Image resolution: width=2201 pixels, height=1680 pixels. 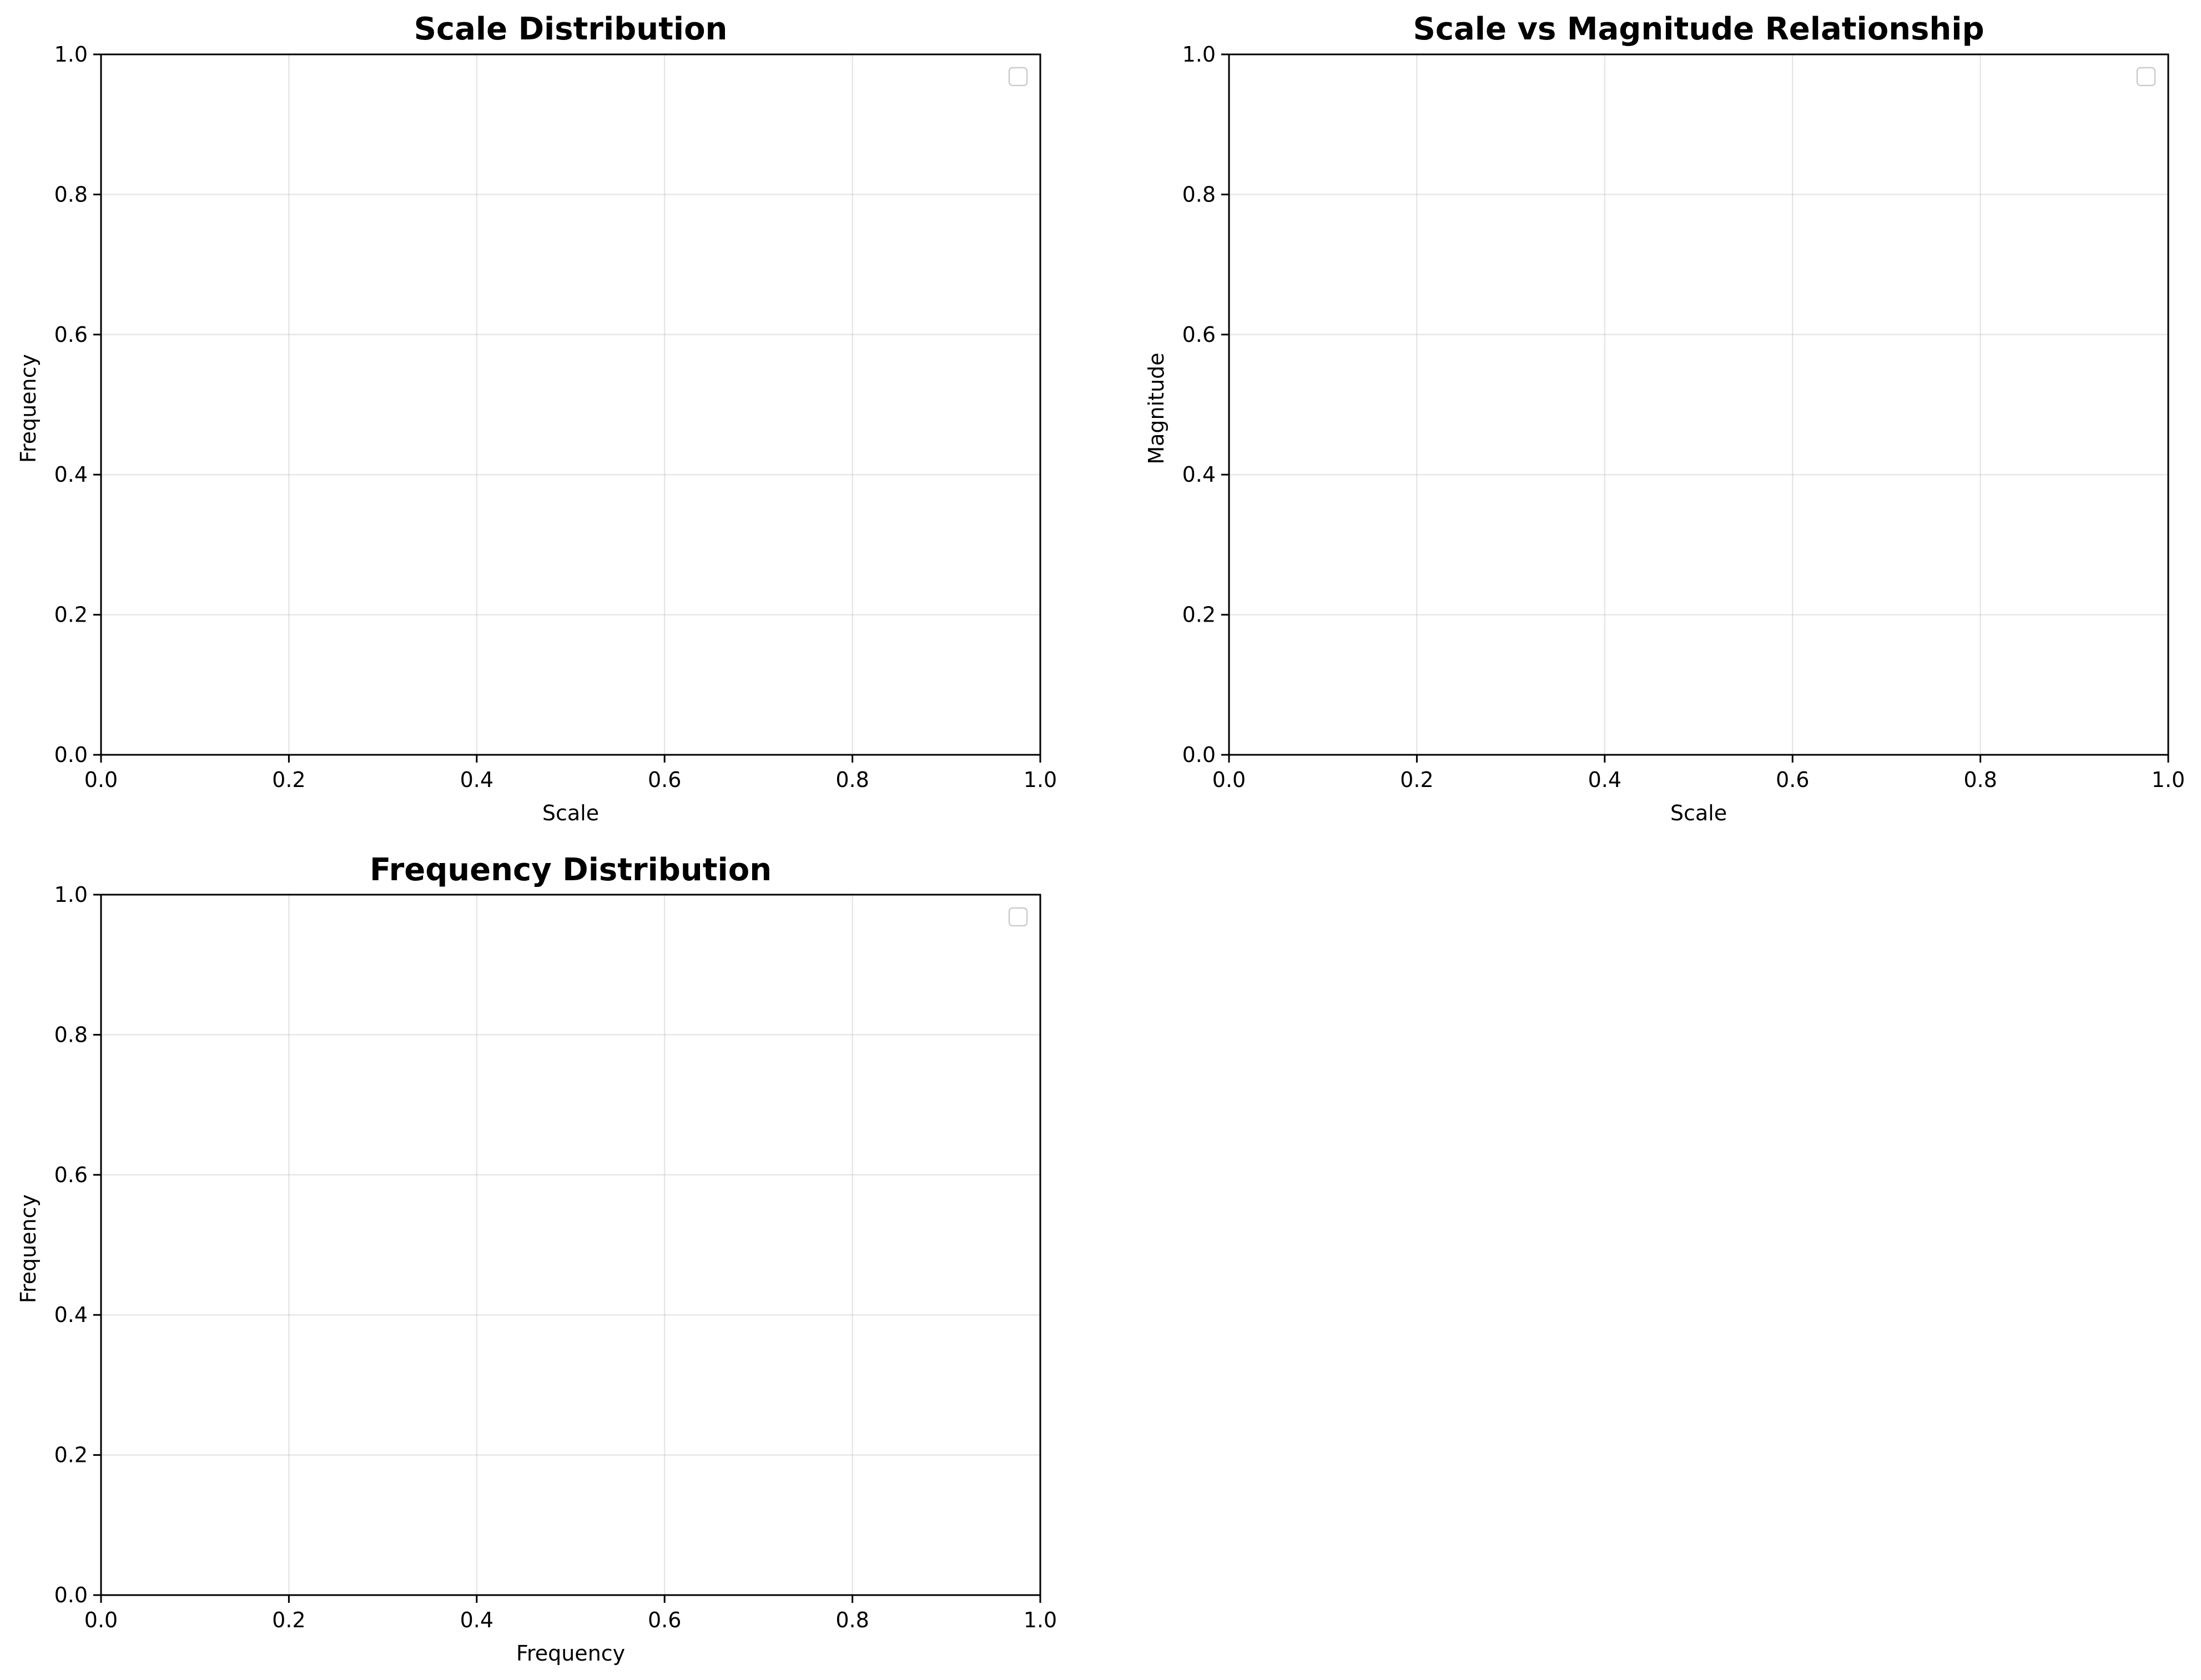 What do you see at coordinates (571, 29) in the screenshot?
I see `panel-title: Scale Distribution` at bounding box center [571, 29].